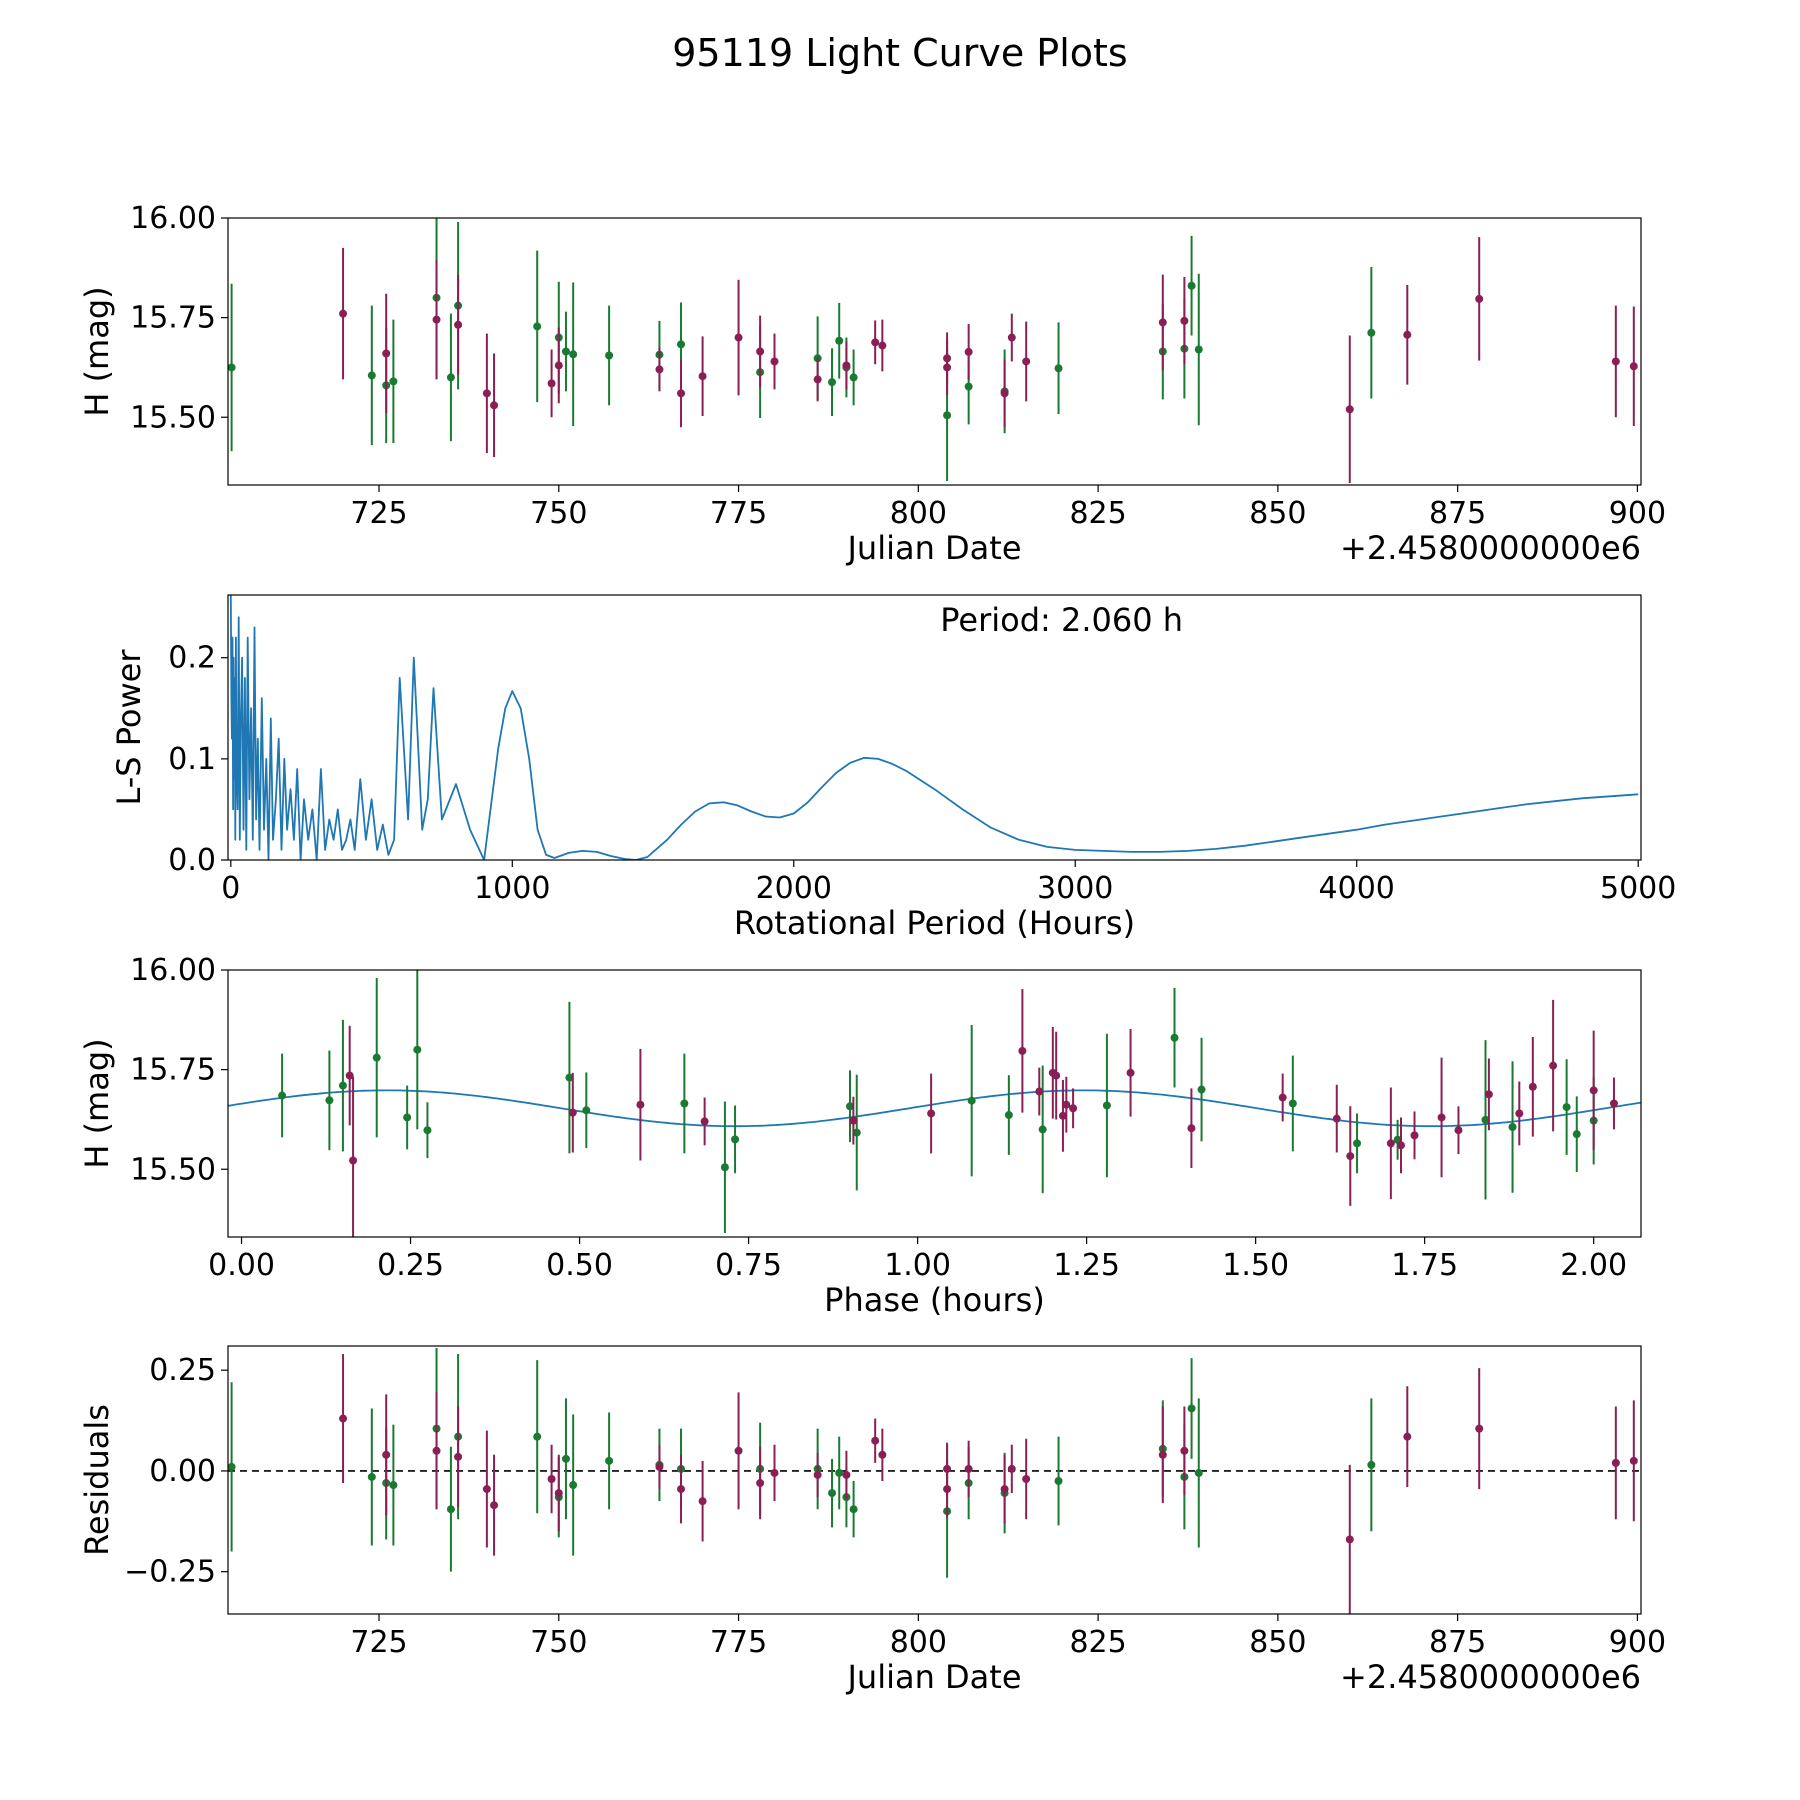 The width and height of the screenshot is (1800, 1800). I want to click on power-series-line, so click(934, 727).